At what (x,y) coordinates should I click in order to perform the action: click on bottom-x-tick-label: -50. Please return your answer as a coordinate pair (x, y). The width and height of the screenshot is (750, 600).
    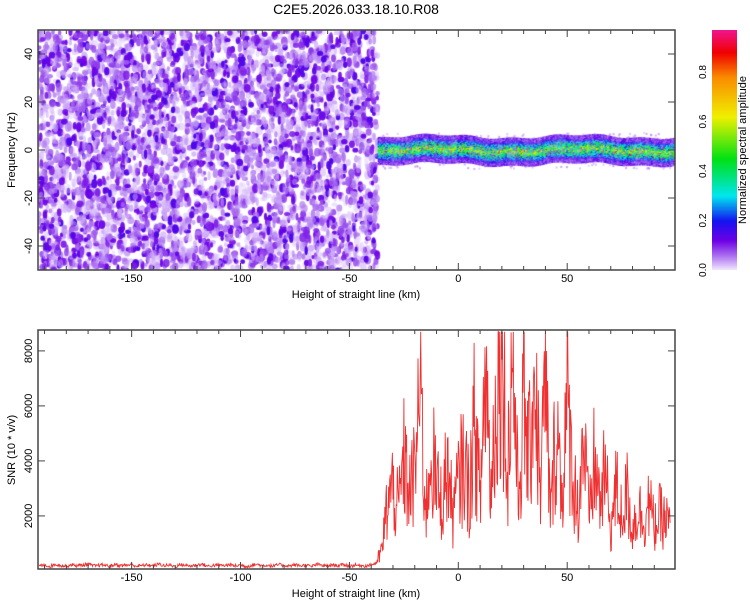
    Looking at the image, I should click on (349, 578).